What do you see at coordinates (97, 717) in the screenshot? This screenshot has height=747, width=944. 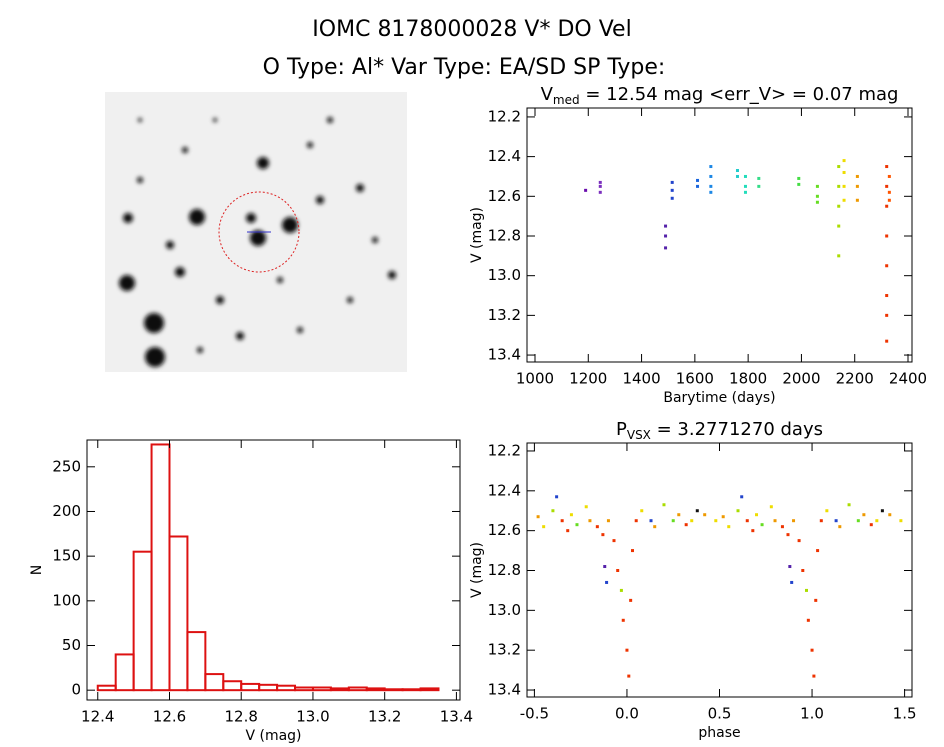 I see `x-tick-label: 12.4` at bounding box center [97, 717].